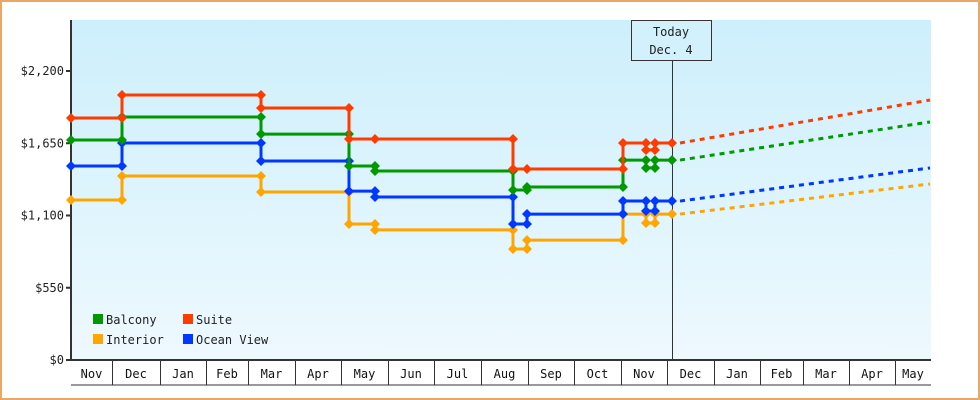 Image resolution: width=980 pixels, height=400 pixels. Describe the element at coordinates (671, 40) in the screenshot. I see `today-box` at that location.